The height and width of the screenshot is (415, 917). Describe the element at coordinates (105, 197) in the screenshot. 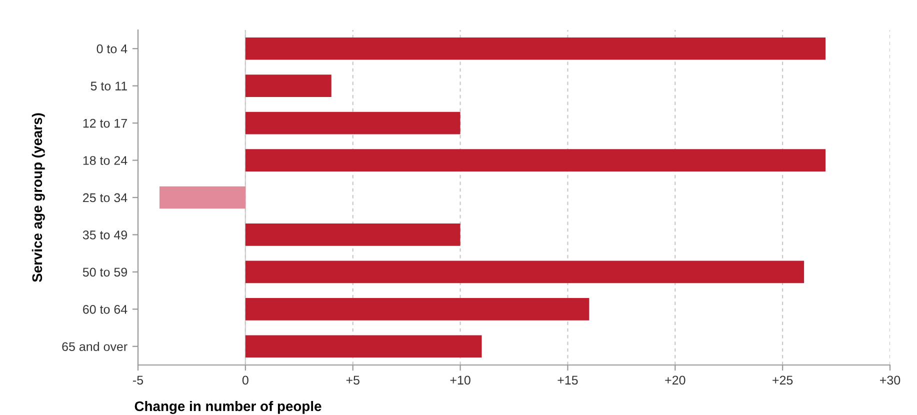

I see `y-tick-label: 25 to 34` at that location.